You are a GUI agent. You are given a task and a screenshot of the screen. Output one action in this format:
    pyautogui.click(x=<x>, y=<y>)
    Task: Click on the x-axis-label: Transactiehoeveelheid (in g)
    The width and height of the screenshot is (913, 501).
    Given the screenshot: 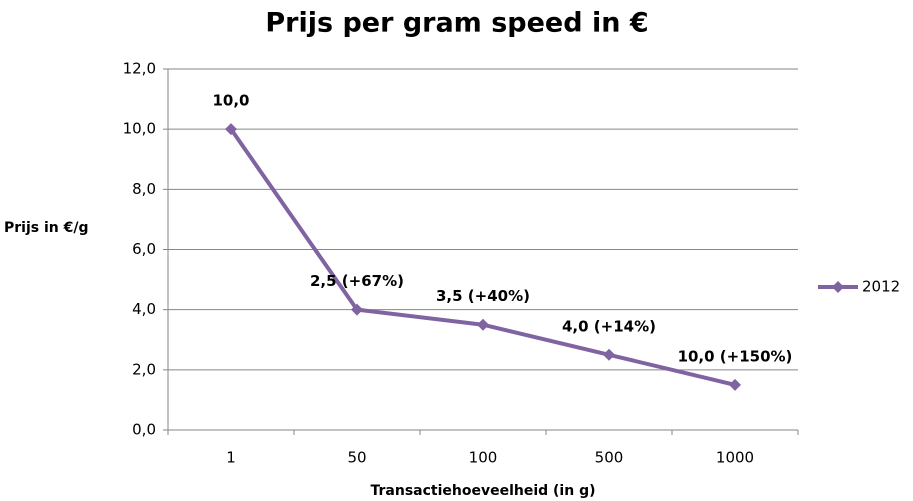 What is the action you would take?
    pyautogui.click(x=482, y=491)
    